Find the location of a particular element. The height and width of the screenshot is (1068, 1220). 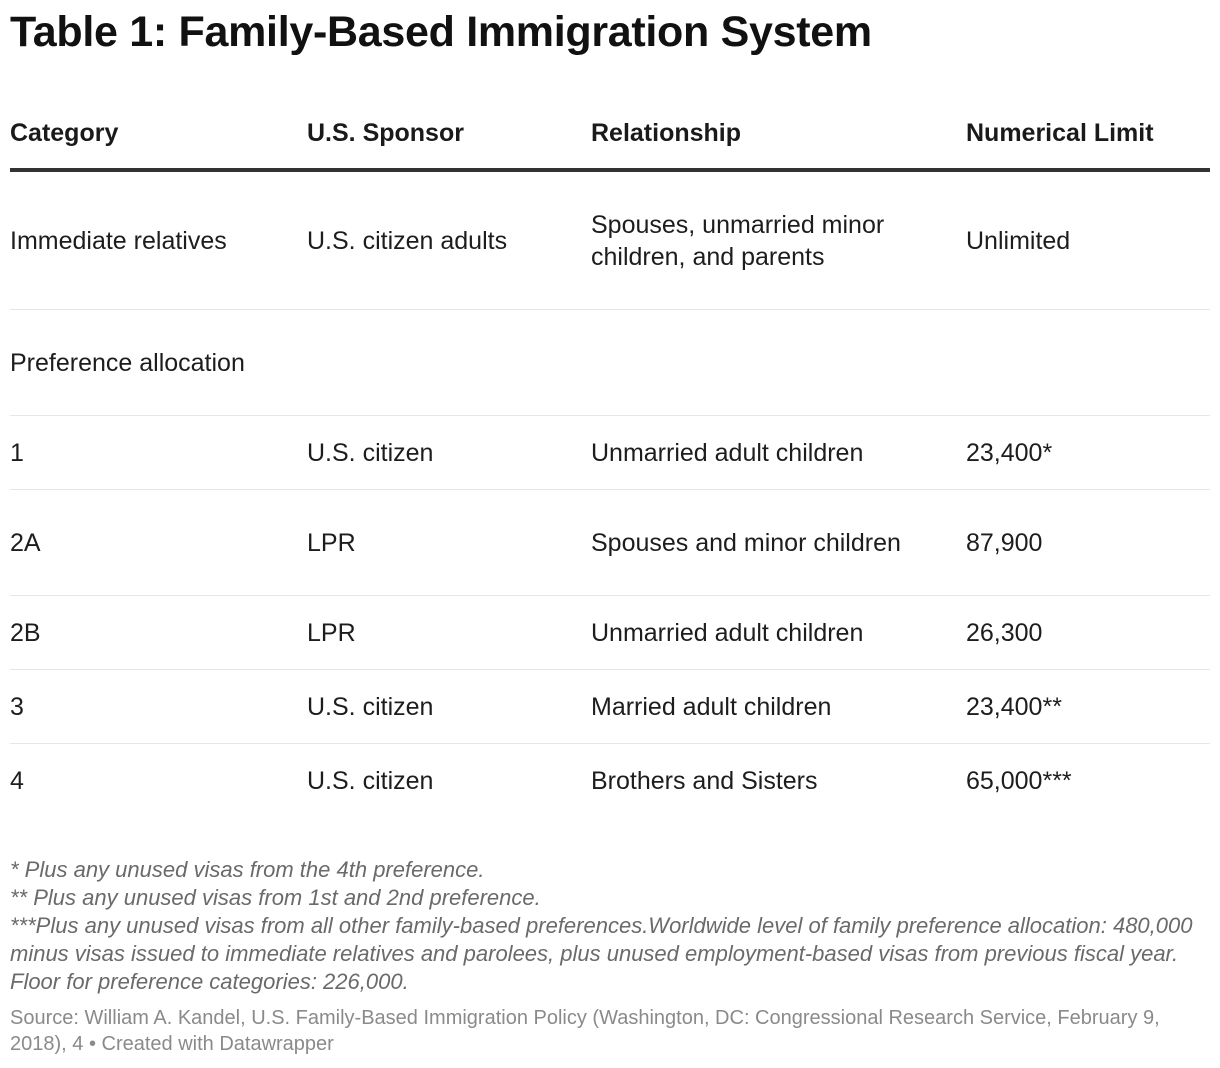

table-cell-relationship: Married adult children is located at coordinates (711, 706).